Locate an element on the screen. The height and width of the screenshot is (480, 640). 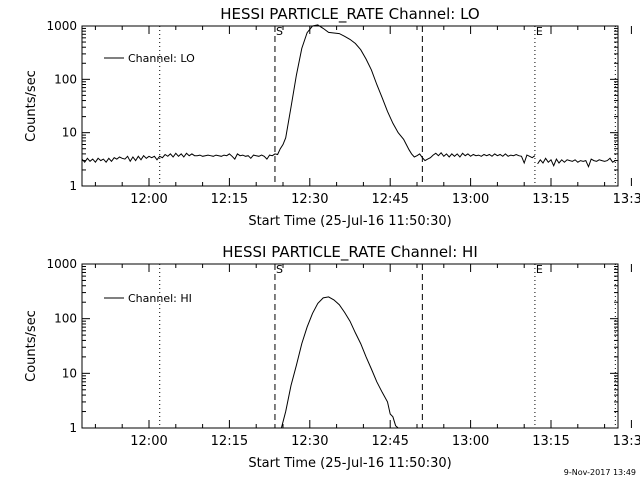
legend: Channel: LO is located at coordinates (149, 58).